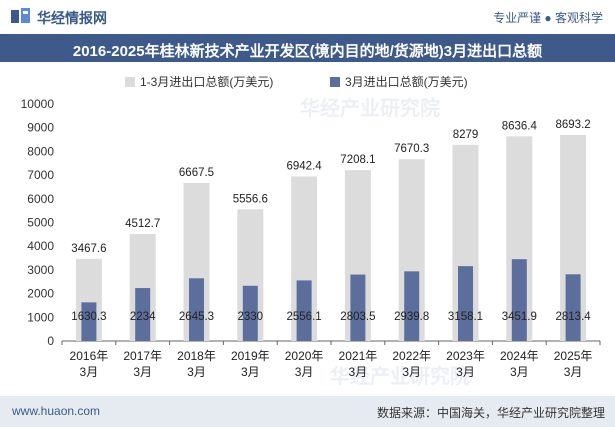 This screenshot has height=427, width=615. I want to click on chart-title: 2016-2025年桂林新技术产业开发区(境内目的地/货源地)3月进出口总额, so click(307, 51).